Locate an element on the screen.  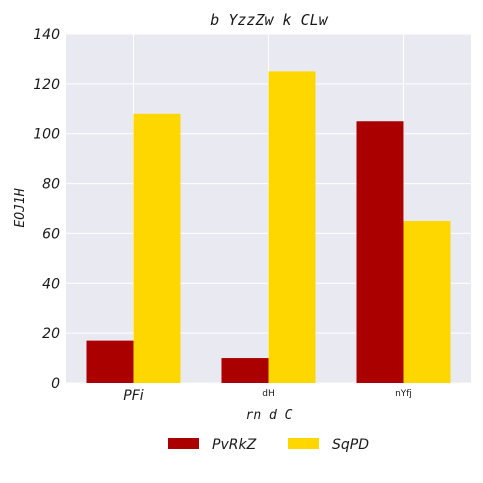
y-tick-label: 100 is located at coordinates (46, 135).